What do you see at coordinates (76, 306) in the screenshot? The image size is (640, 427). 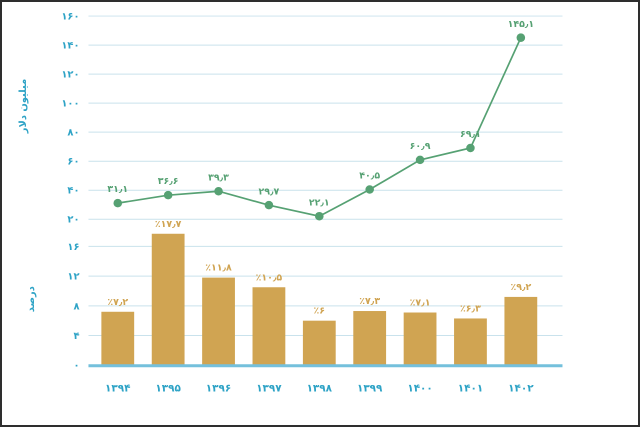 I see `y-tick-label-percent: ۸` at bounding box center [76, 306].